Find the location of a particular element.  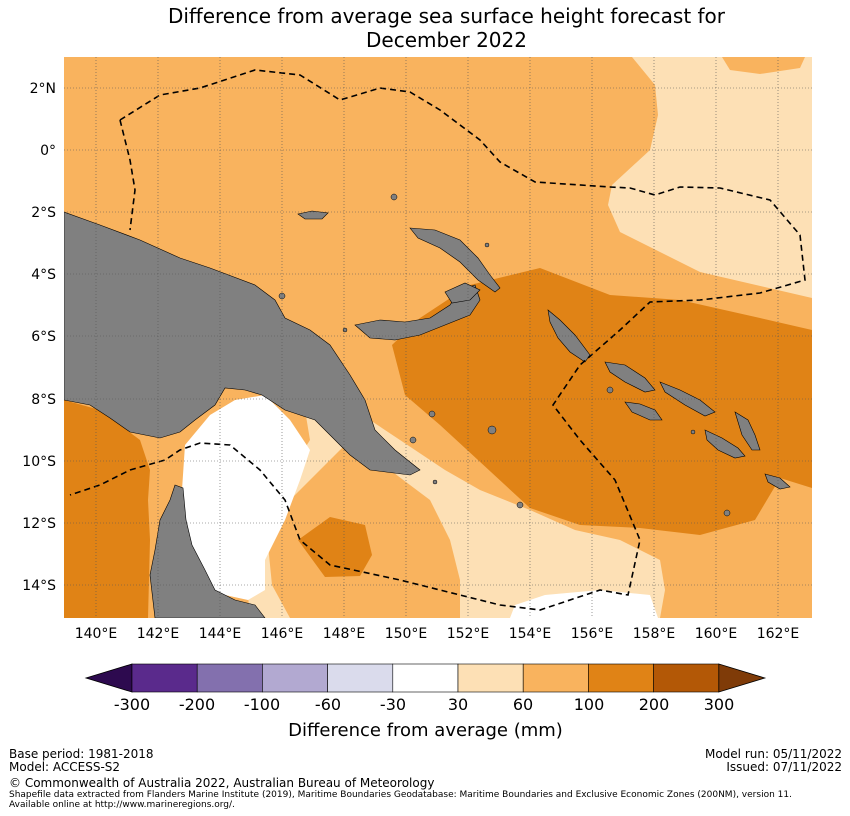

colorbar-tick: -100 is located at coordinates (262, 704).